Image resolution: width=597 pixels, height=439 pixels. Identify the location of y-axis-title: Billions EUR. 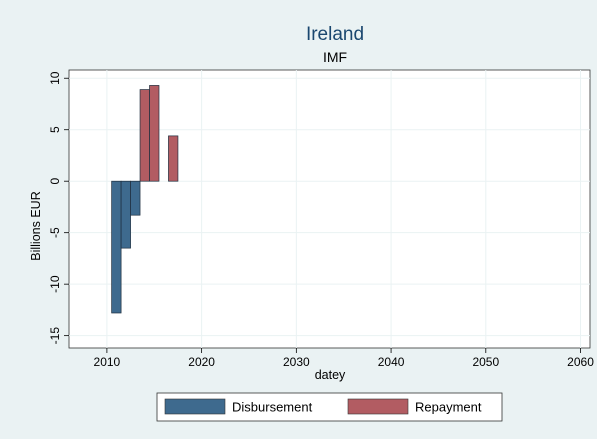
(36, 225).